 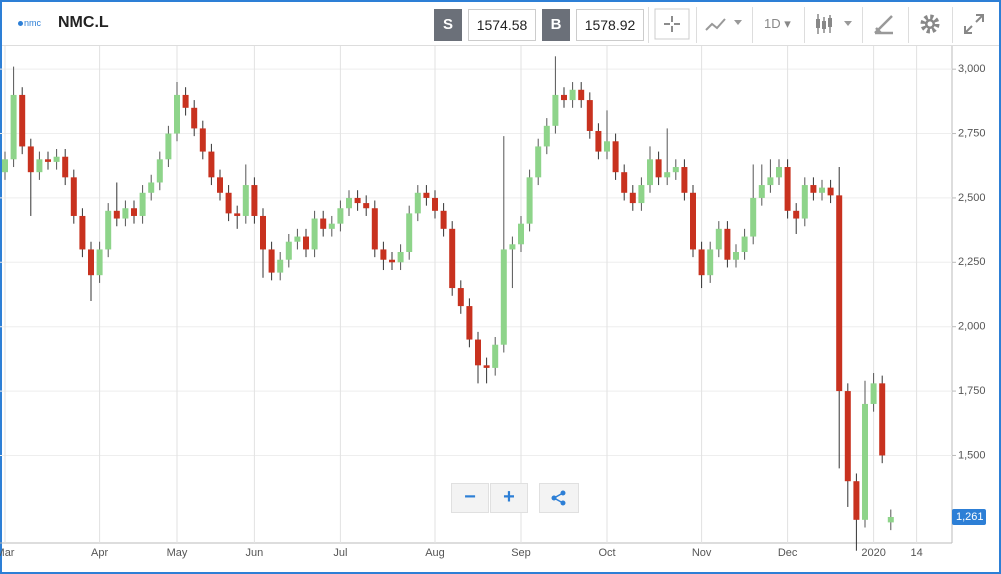 I want to click on sell-price: 1574.58, so click(x=502, y=25).